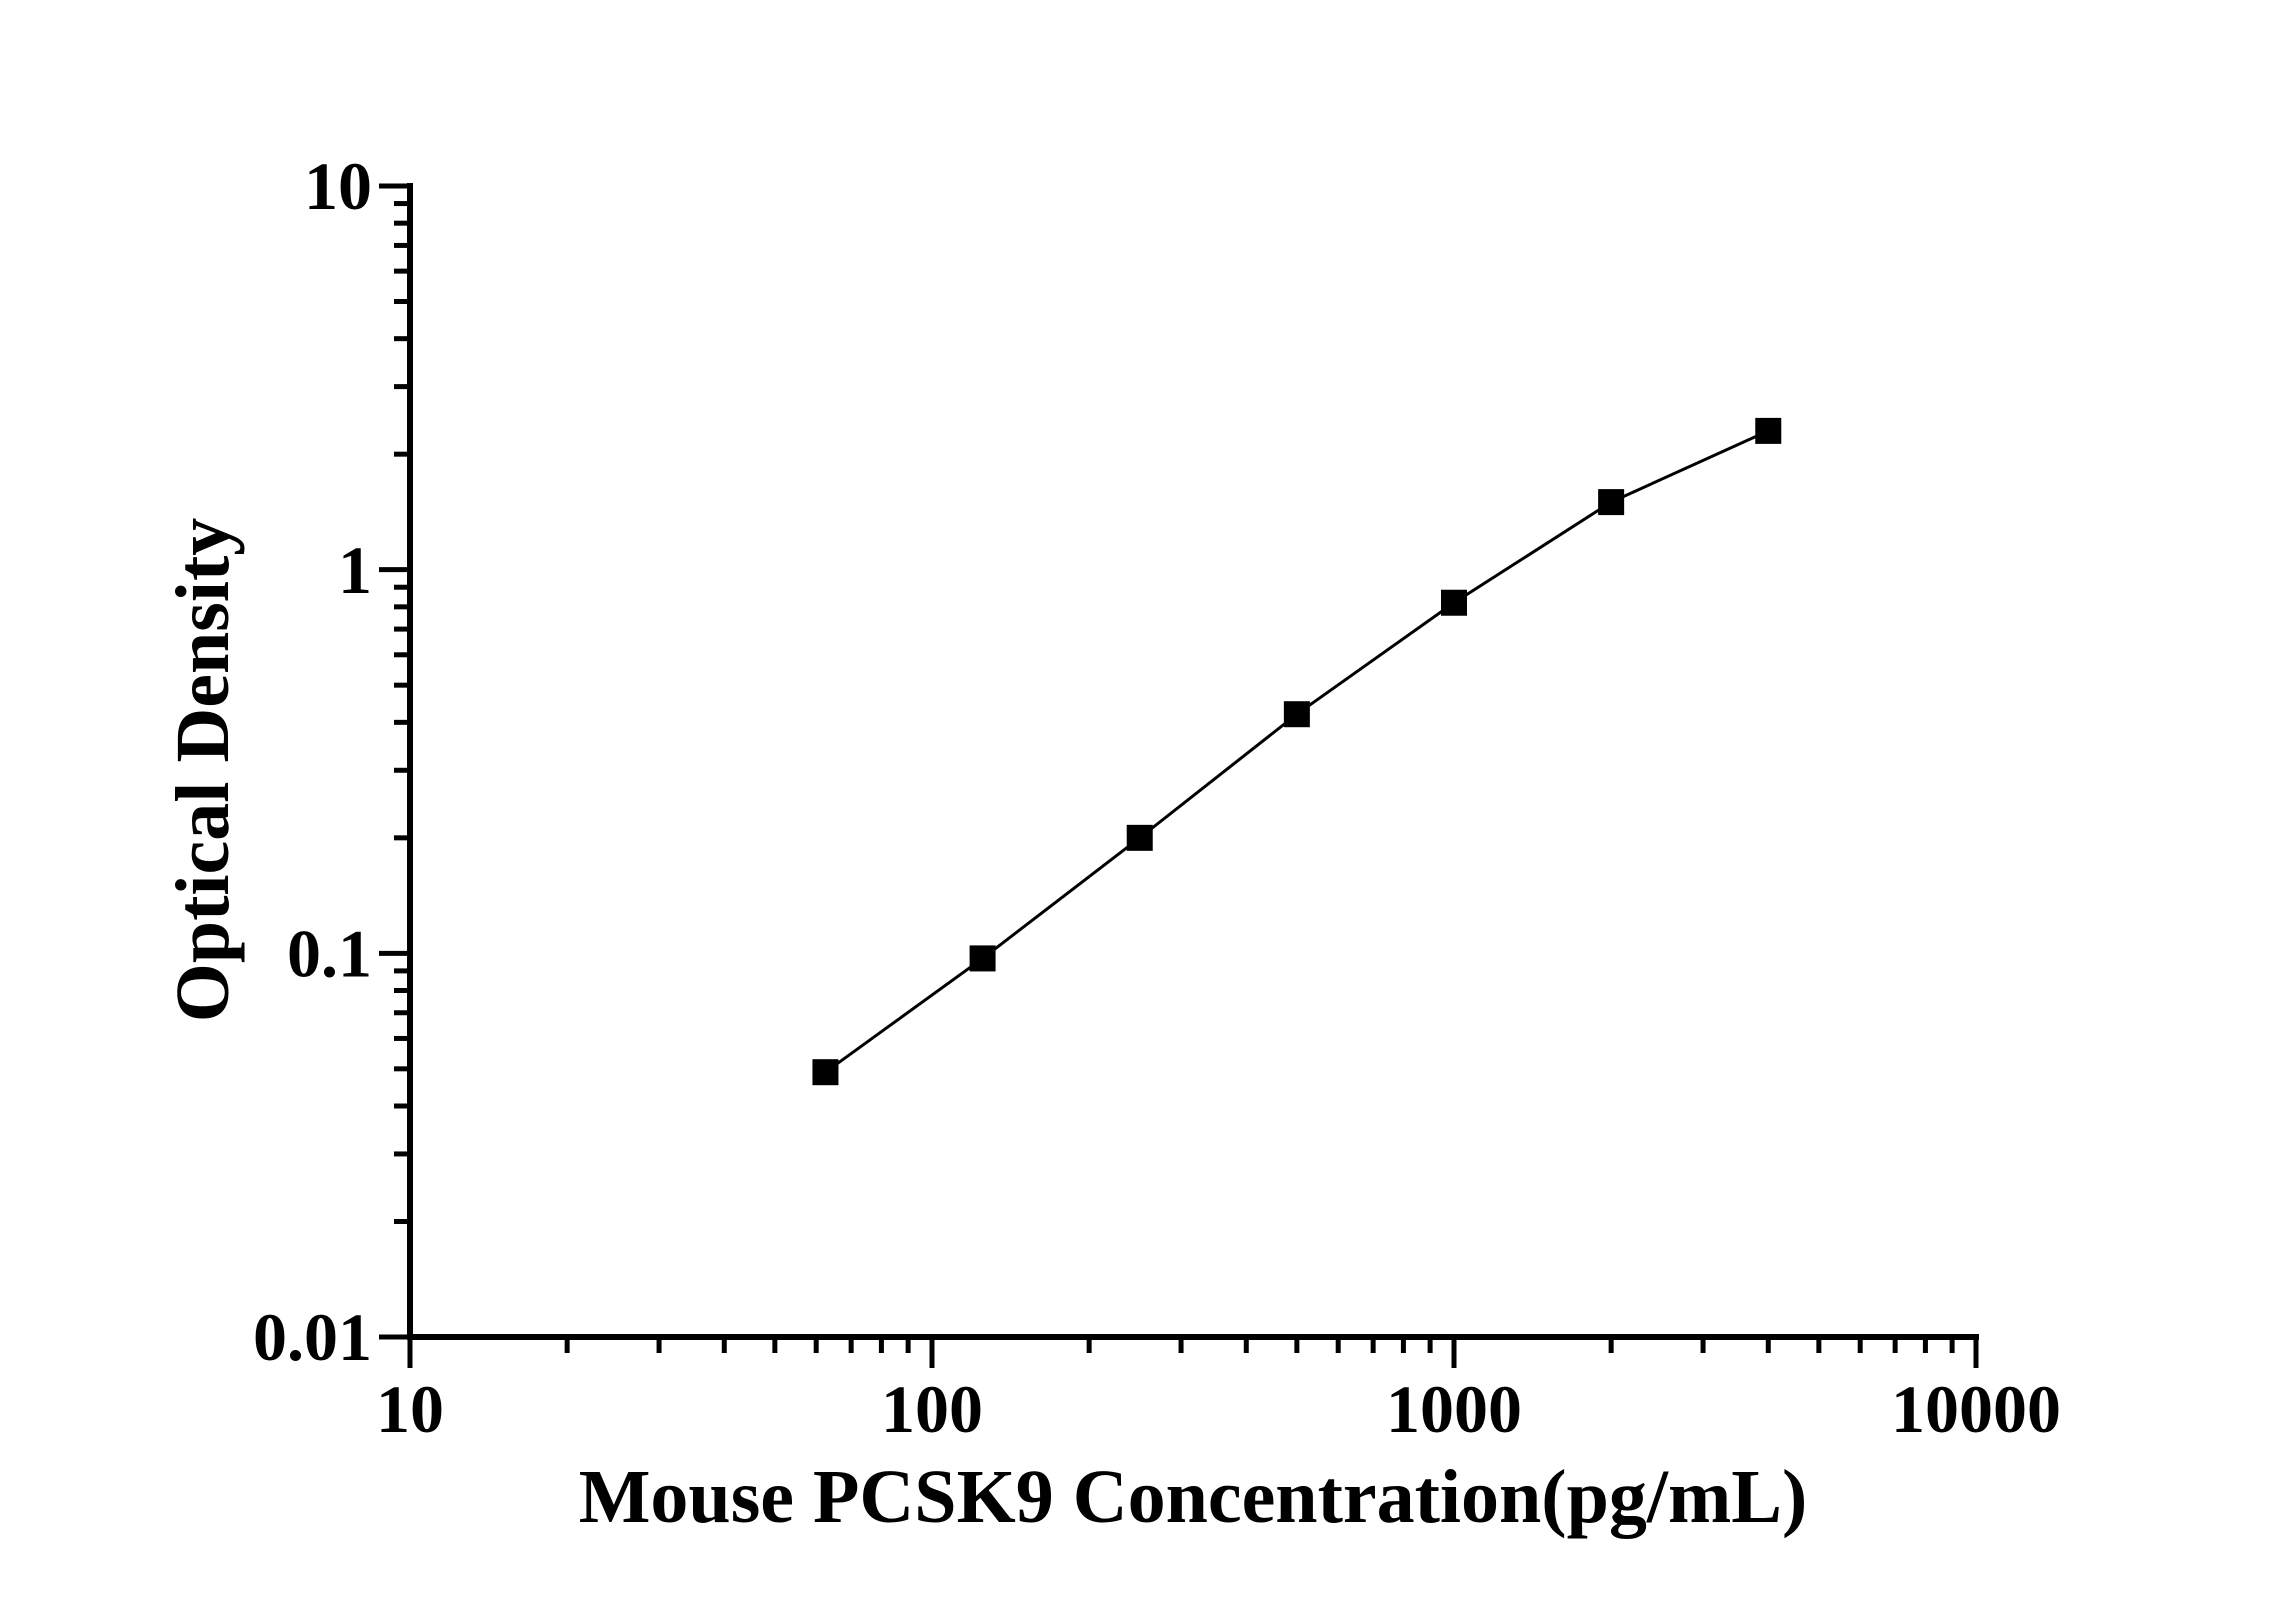 The image size is (2296, 1604). What do you see at coordinates (355, 570) in the screenshot?
I see `y-tick-label: 1` at bounding box center [355, 570].